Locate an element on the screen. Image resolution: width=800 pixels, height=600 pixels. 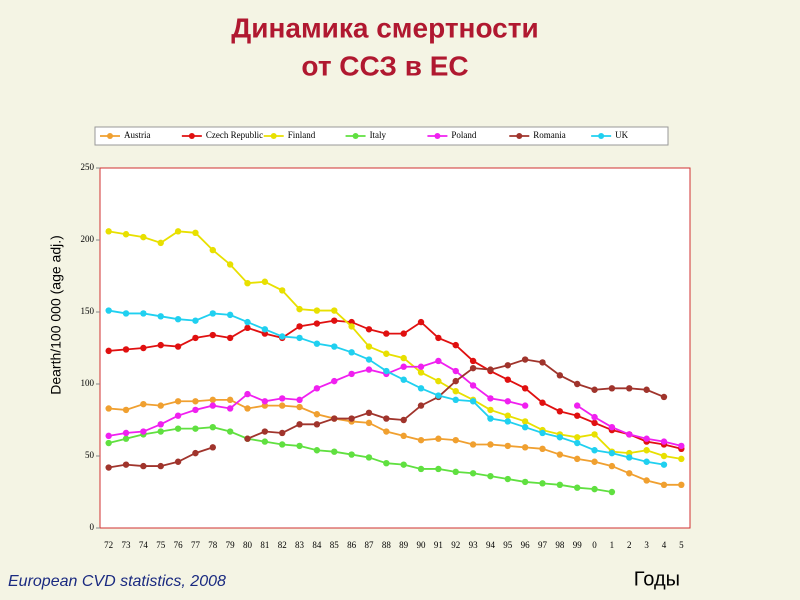
x-tick-label: 82 is located at coordinates (282, 545).